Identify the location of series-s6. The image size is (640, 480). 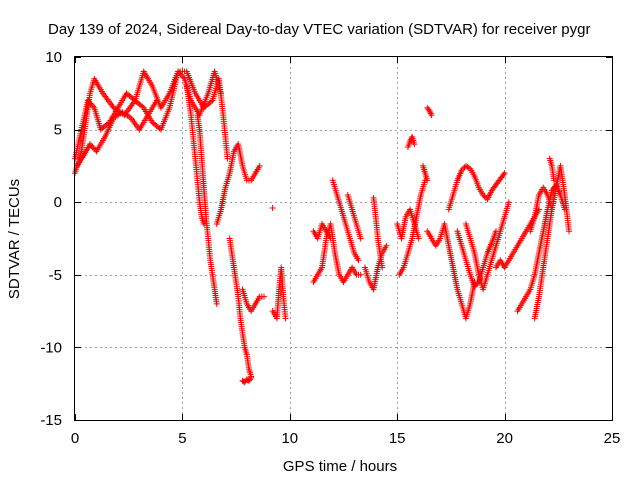
(238, 184).